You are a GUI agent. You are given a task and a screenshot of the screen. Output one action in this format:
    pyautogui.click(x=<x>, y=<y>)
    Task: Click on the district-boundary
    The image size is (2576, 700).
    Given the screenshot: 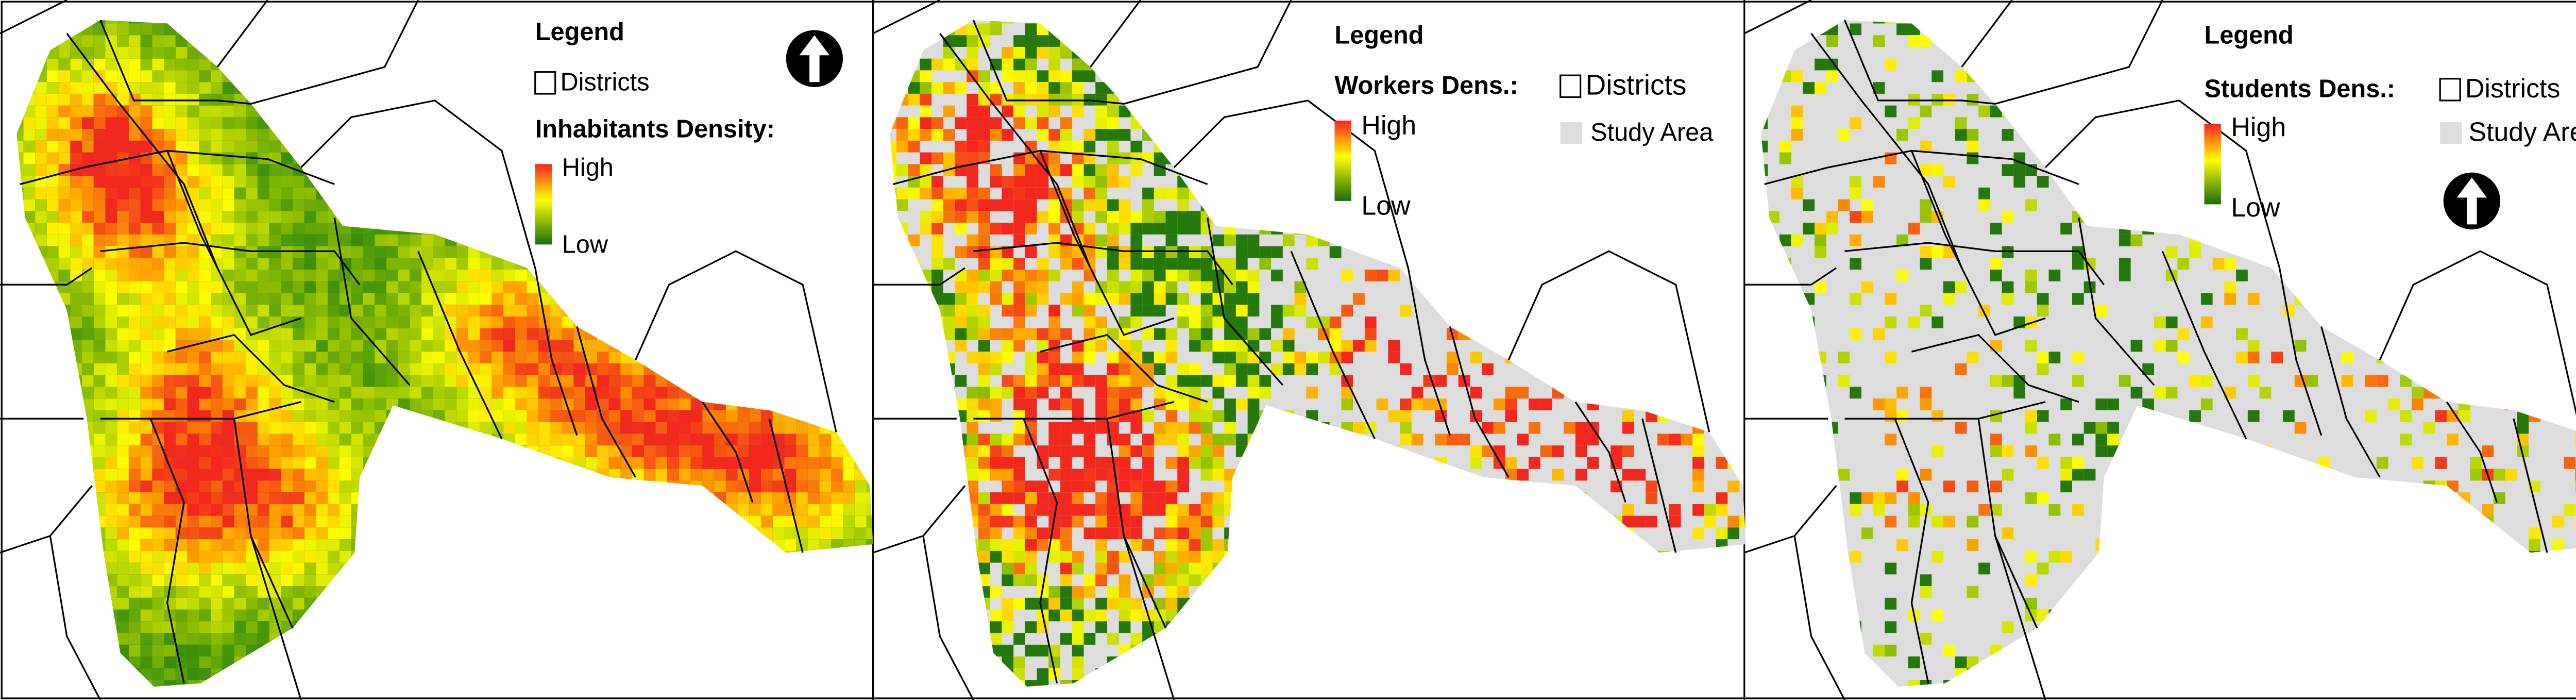 What is the action you would take?
    pyautogui.click(x=46, y=276)
    